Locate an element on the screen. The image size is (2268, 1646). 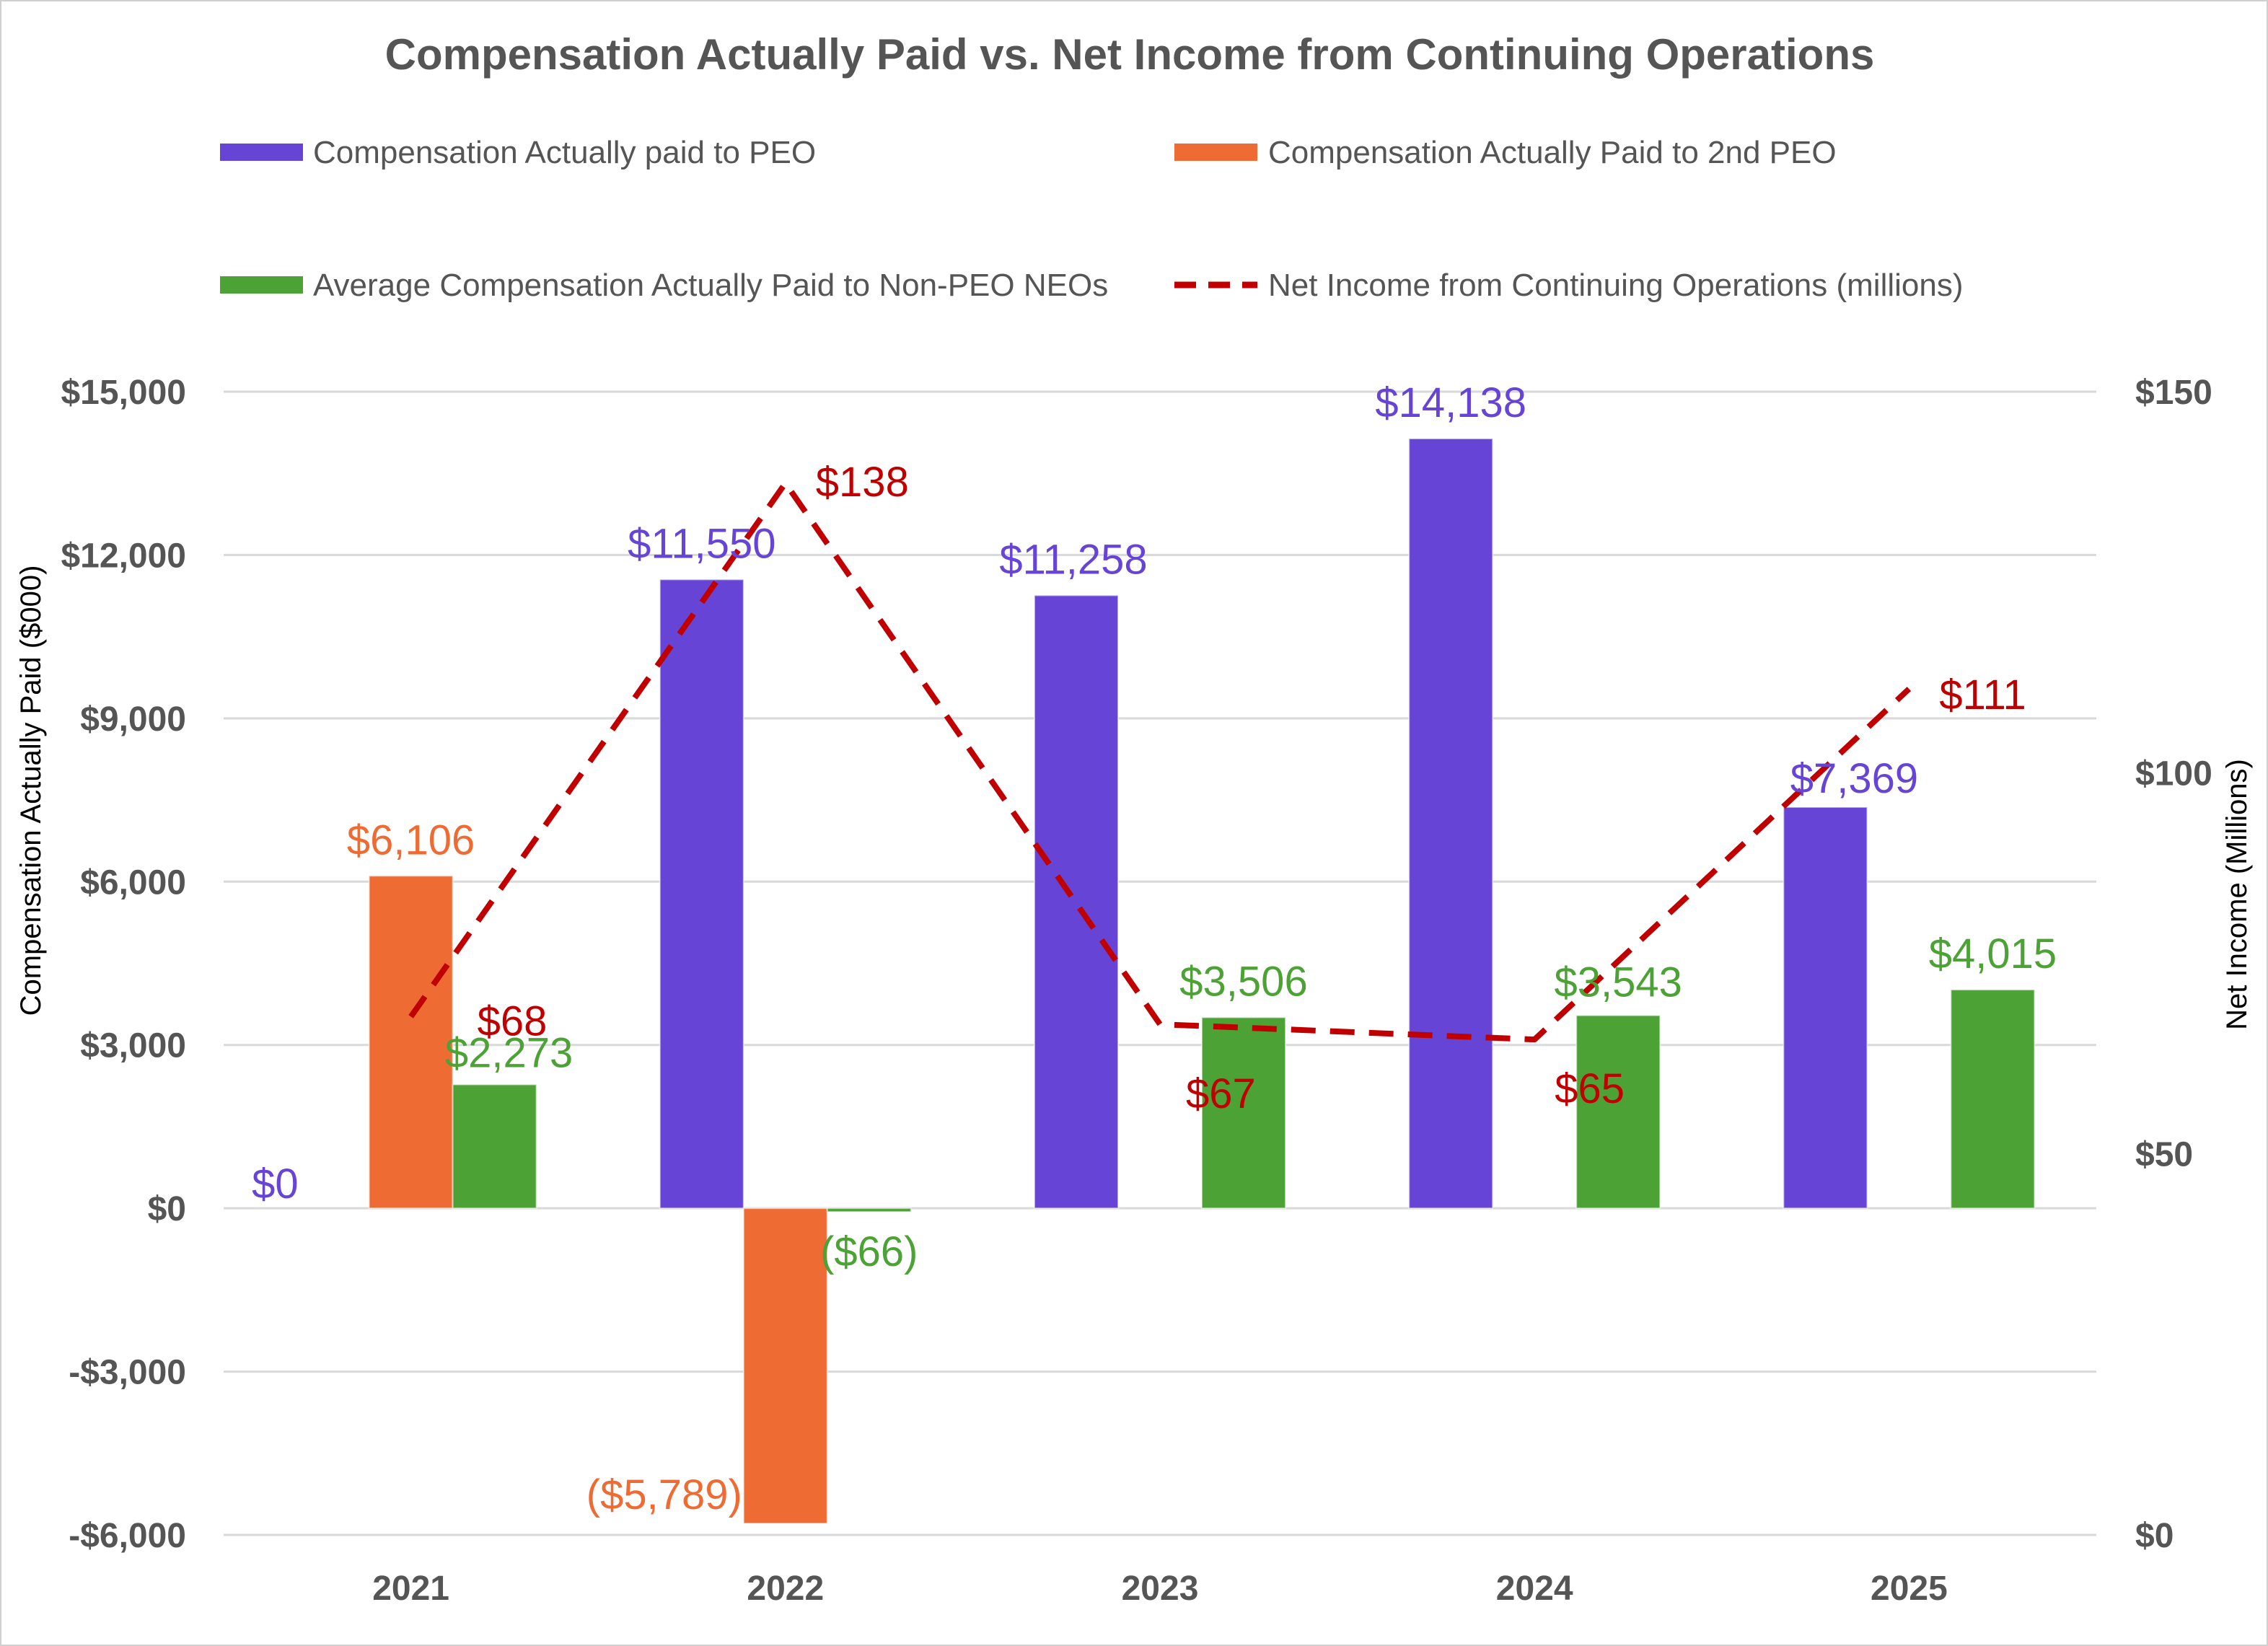
bar-peo-2025 is located at coordinates (1826, 1008).